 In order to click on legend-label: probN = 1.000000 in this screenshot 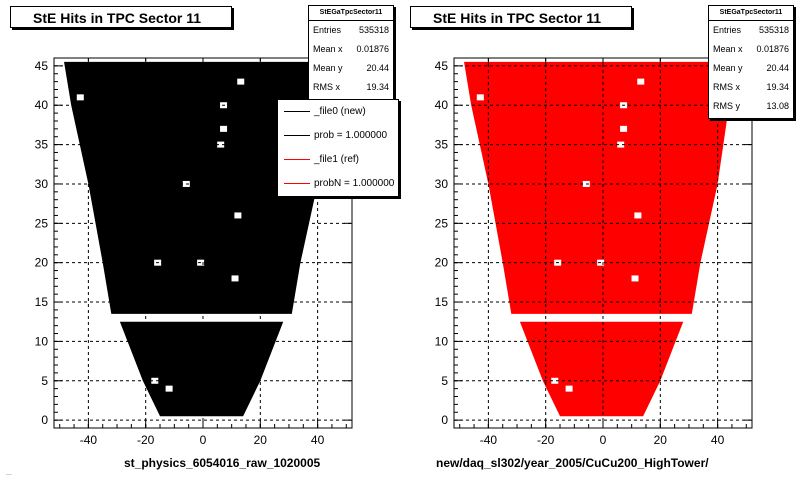, I will do `click(354, 183)`.